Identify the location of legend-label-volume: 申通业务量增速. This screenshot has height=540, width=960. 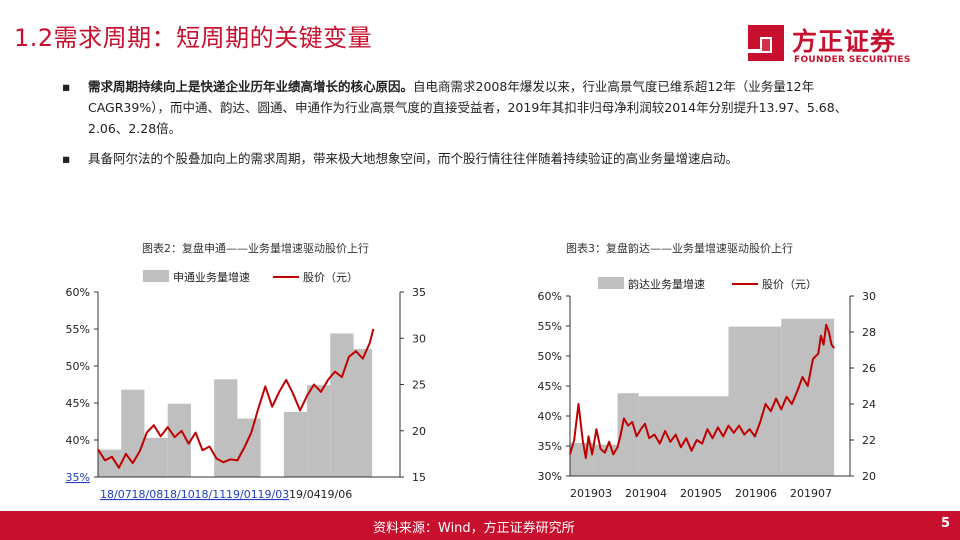
(211, 277).